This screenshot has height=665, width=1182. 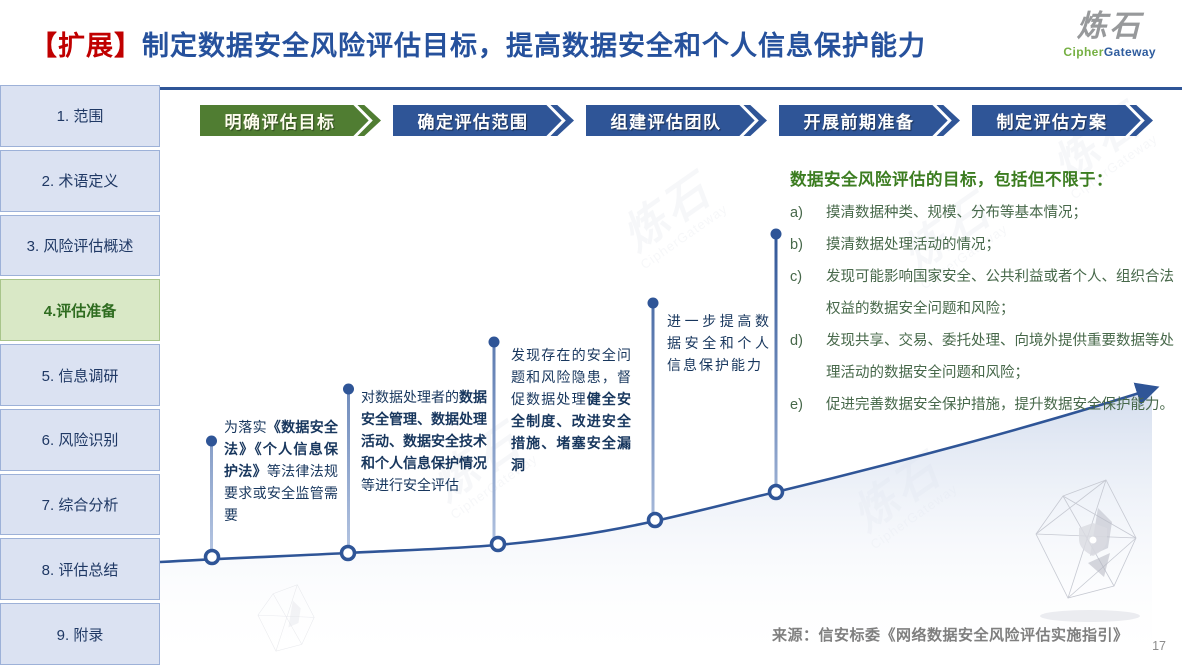 What do you see at coordinates (1109, 52) in the screenshot?
I see `logo-en-text: CipherGateway` at bounding box center [1109, 52].